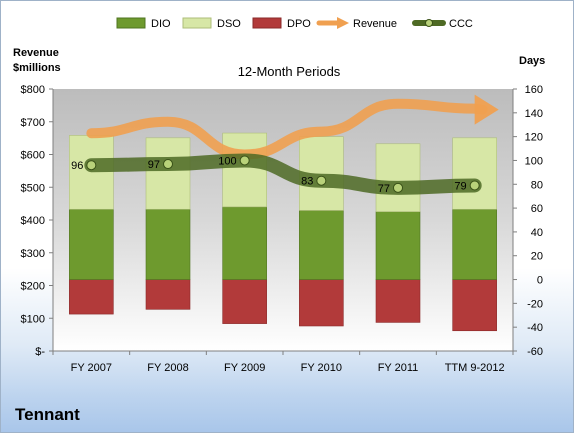  Describe the element at coordinates (540, 281) in the screenshot. I see `right-axis-tick-label: 0` at that location.